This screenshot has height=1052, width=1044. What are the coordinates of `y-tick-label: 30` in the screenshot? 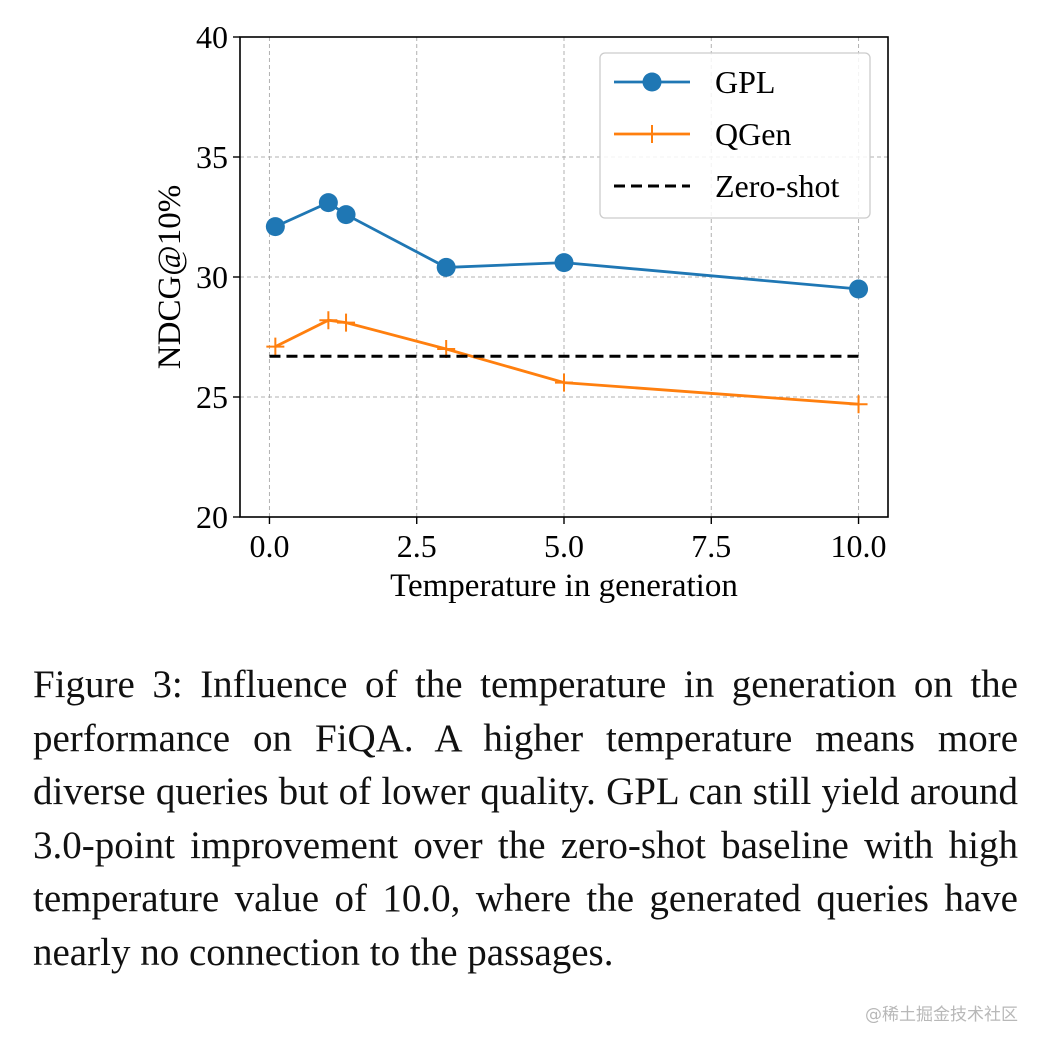 It's located at (212, 277).